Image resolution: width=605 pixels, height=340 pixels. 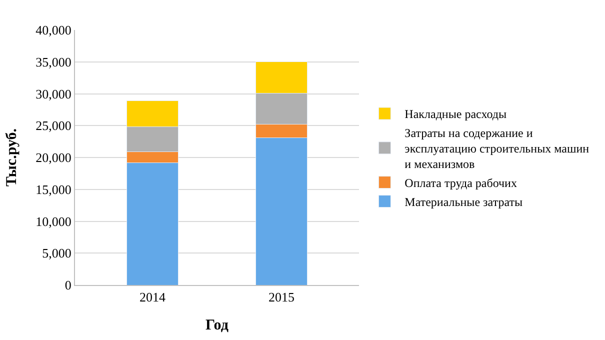 What do you see at coordinates (68, 285) in the screenshot?
I see `y-tick-label: 0` at bounding box center [68, 285].